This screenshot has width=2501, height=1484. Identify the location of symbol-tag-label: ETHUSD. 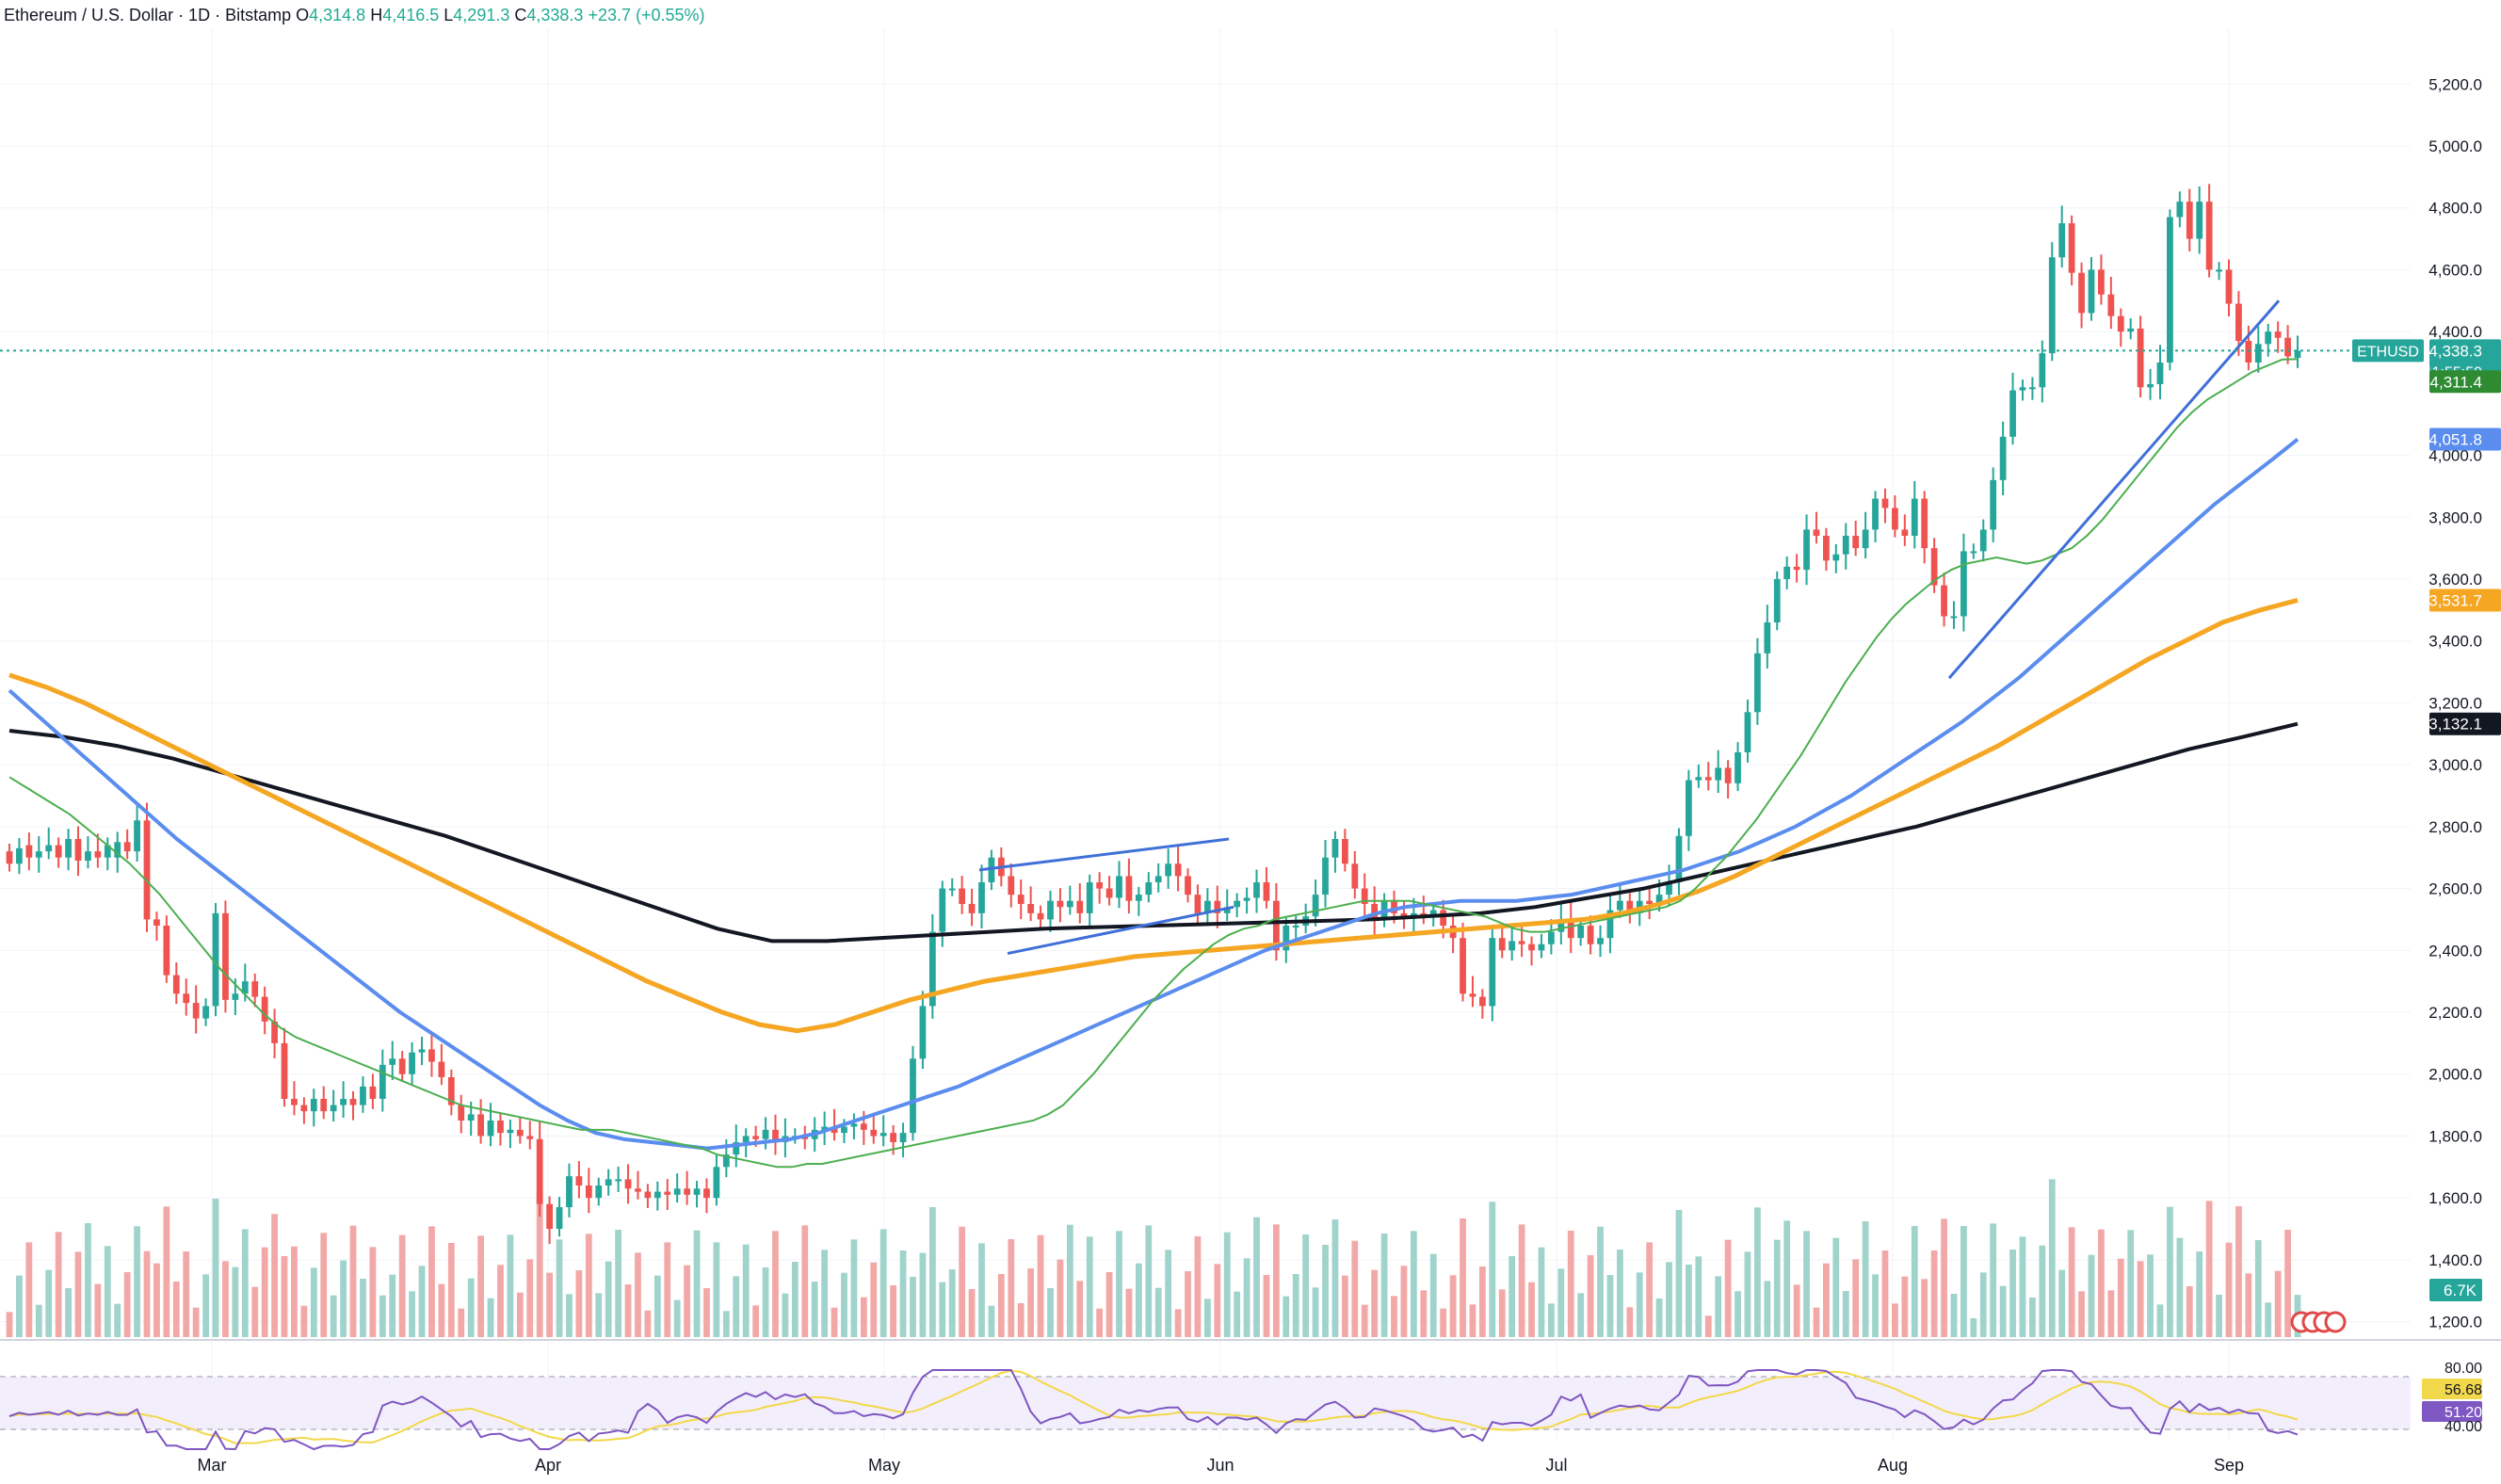
(2388, 352).